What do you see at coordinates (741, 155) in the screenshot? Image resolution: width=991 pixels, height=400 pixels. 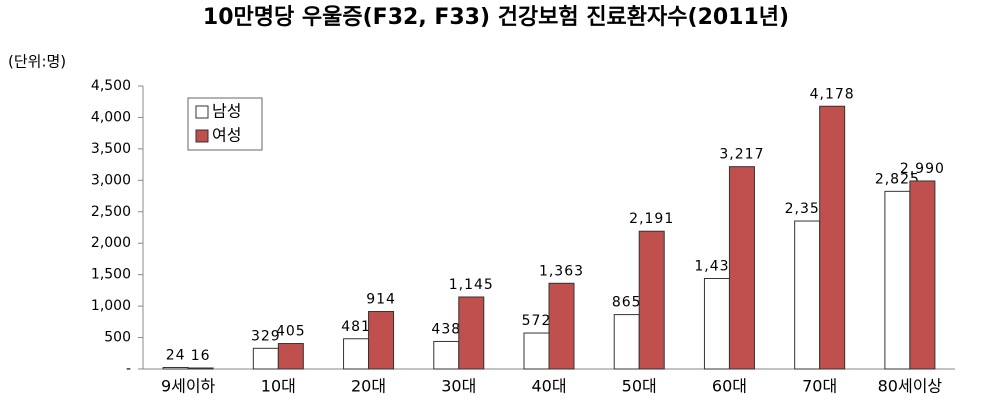 I see `value-label: 3,217` at bounding box center [741, 155].